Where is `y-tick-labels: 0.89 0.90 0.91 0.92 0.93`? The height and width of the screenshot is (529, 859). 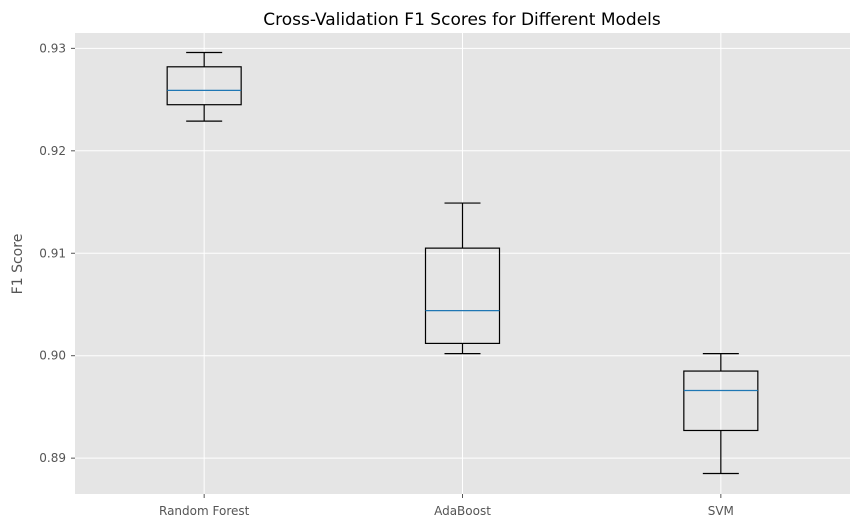 y-tick-labels: 0.89 0.90 0.91 0.92 0.93 is located at coordinates (57, 253).